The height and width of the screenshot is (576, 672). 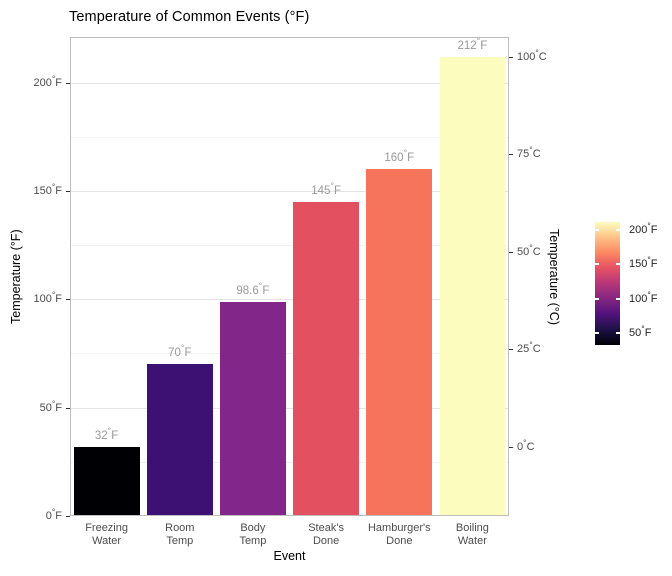 What do you see at coordinates (472, 534) in the screenshot?
I see `x-axis-label-boiling-water: Boiling Water` at bounding box center [472, 534].